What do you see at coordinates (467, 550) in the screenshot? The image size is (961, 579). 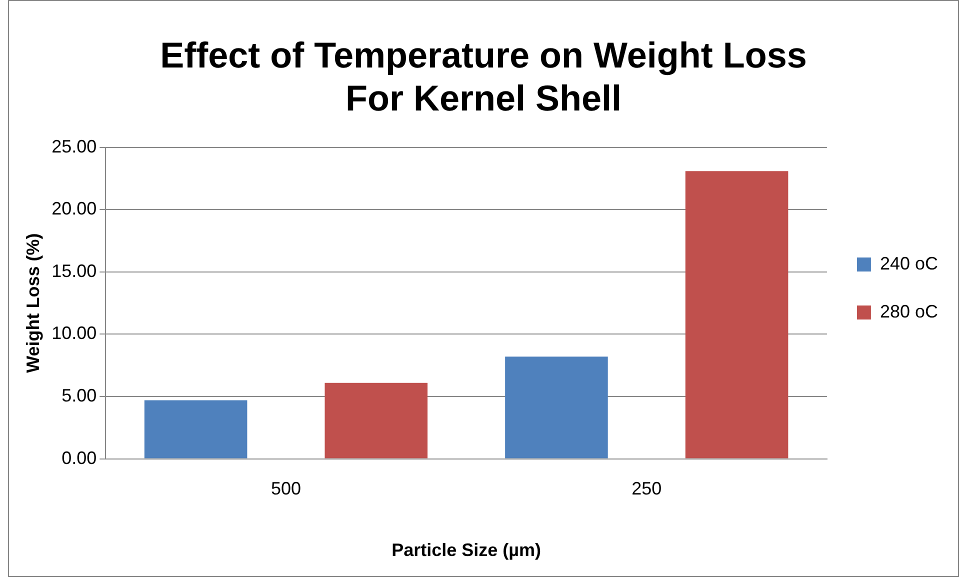 I see `x-axis-title: Particle Size (µm)` at bounding box center [467, 550].